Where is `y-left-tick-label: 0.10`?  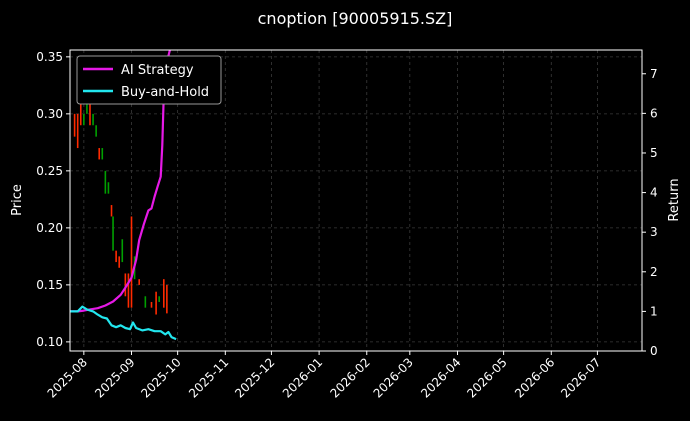 y-left-tick-label: 0.10 is located at coordinates (49, 342).